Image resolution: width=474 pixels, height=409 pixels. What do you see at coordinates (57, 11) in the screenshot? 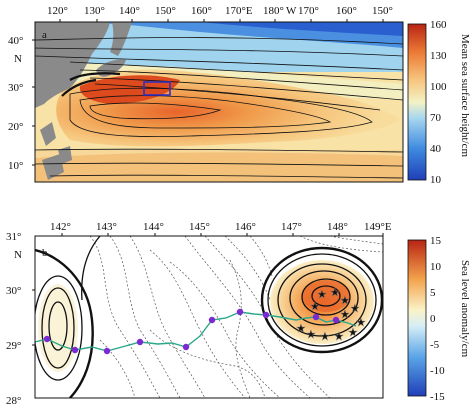
I see `x-tick-label: 120°` at bounding box center [57, 11].